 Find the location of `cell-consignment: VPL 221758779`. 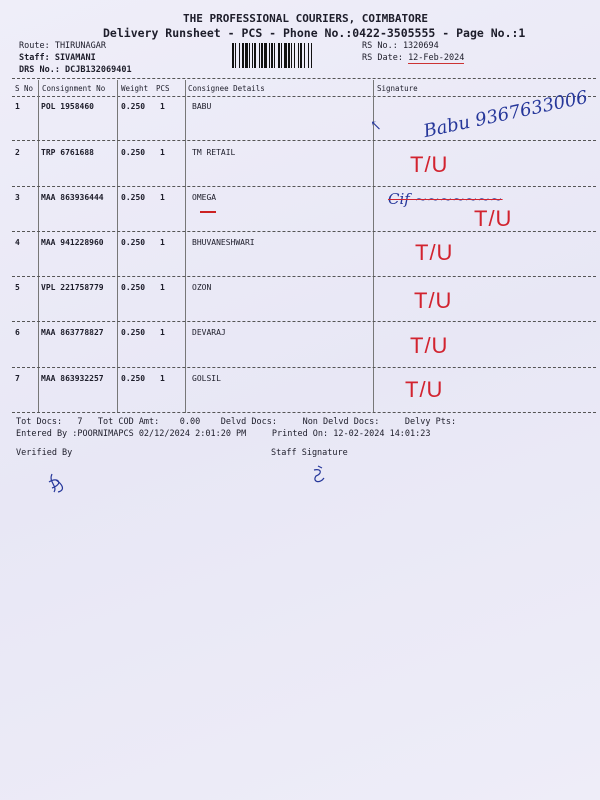

cell-consignment: VPL 221758779 is located at coordinates (72, 287).